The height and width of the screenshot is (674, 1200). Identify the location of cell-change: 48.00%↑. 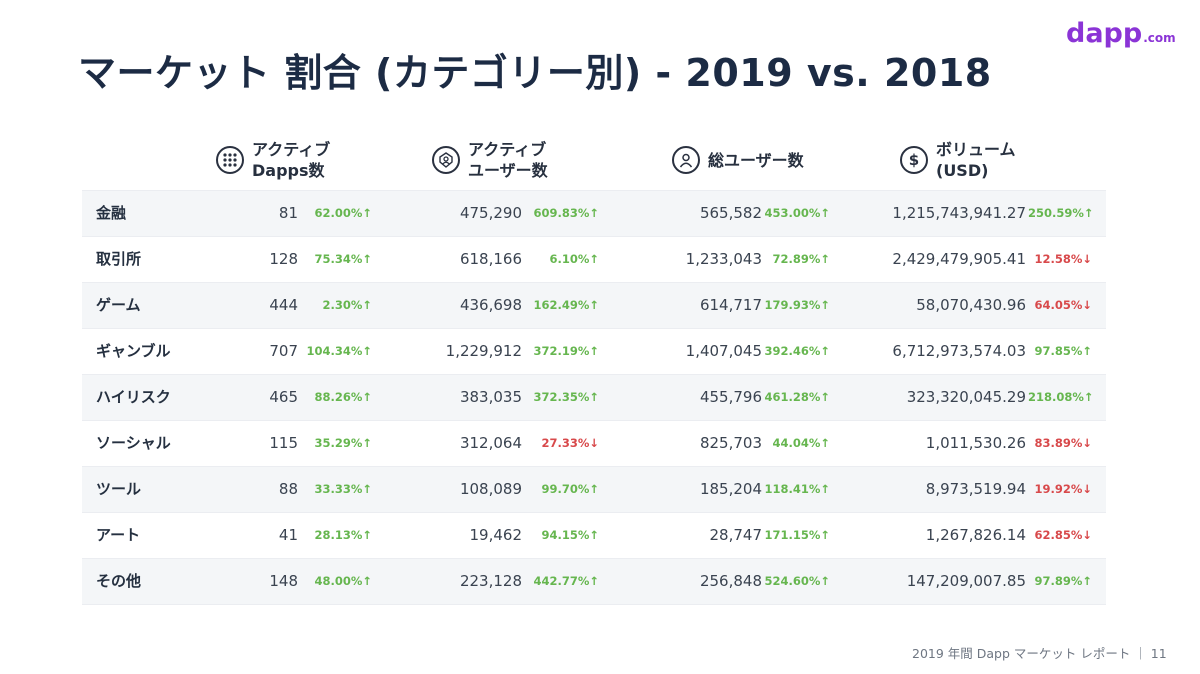
(343, 581).